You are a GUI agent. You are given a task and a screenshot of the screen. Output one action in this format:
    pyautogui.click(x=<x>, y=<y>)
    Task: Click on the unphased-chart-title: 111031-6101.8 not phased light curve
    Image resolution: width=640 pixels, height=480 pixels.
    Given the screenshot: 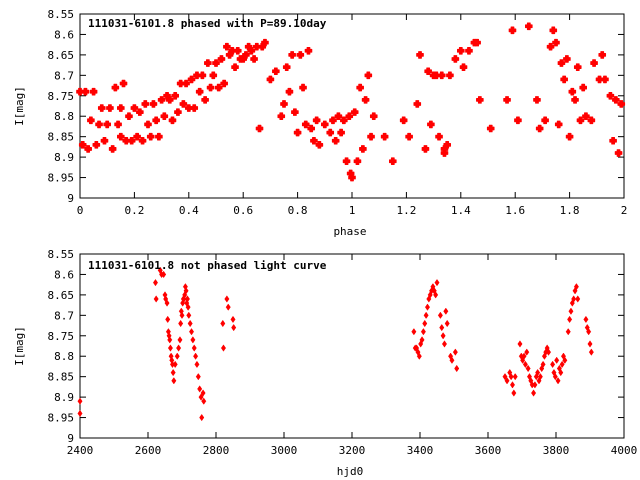 What is the action you would take?
    pyautogui.click(x=207, y=265)
    